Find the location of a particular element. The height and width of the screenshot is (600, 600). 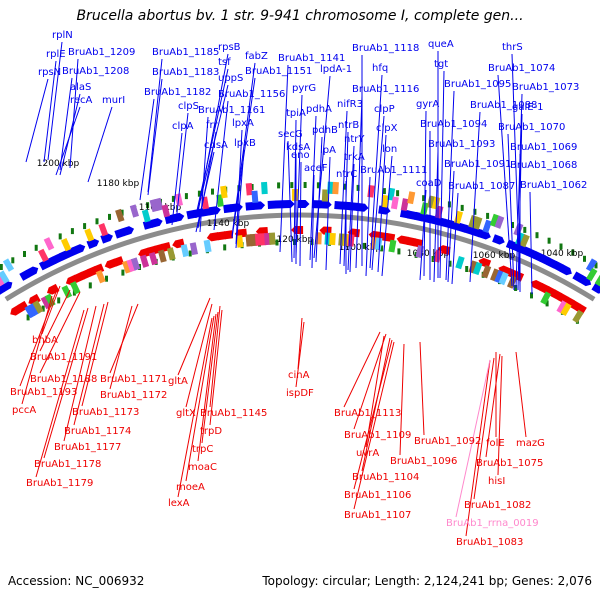

forward-gene-label: BruAb1_1087 is located at coordinates (481, 186).